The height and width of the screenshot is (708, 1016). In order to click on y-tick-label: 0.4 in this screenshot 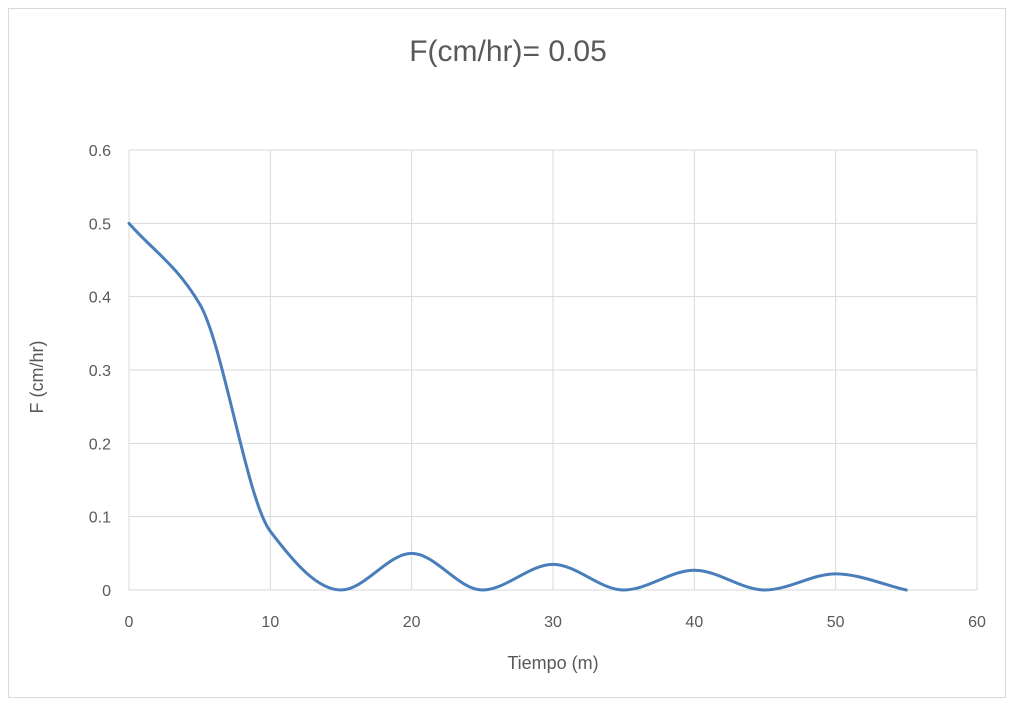, I will do `click(100, 298)`.